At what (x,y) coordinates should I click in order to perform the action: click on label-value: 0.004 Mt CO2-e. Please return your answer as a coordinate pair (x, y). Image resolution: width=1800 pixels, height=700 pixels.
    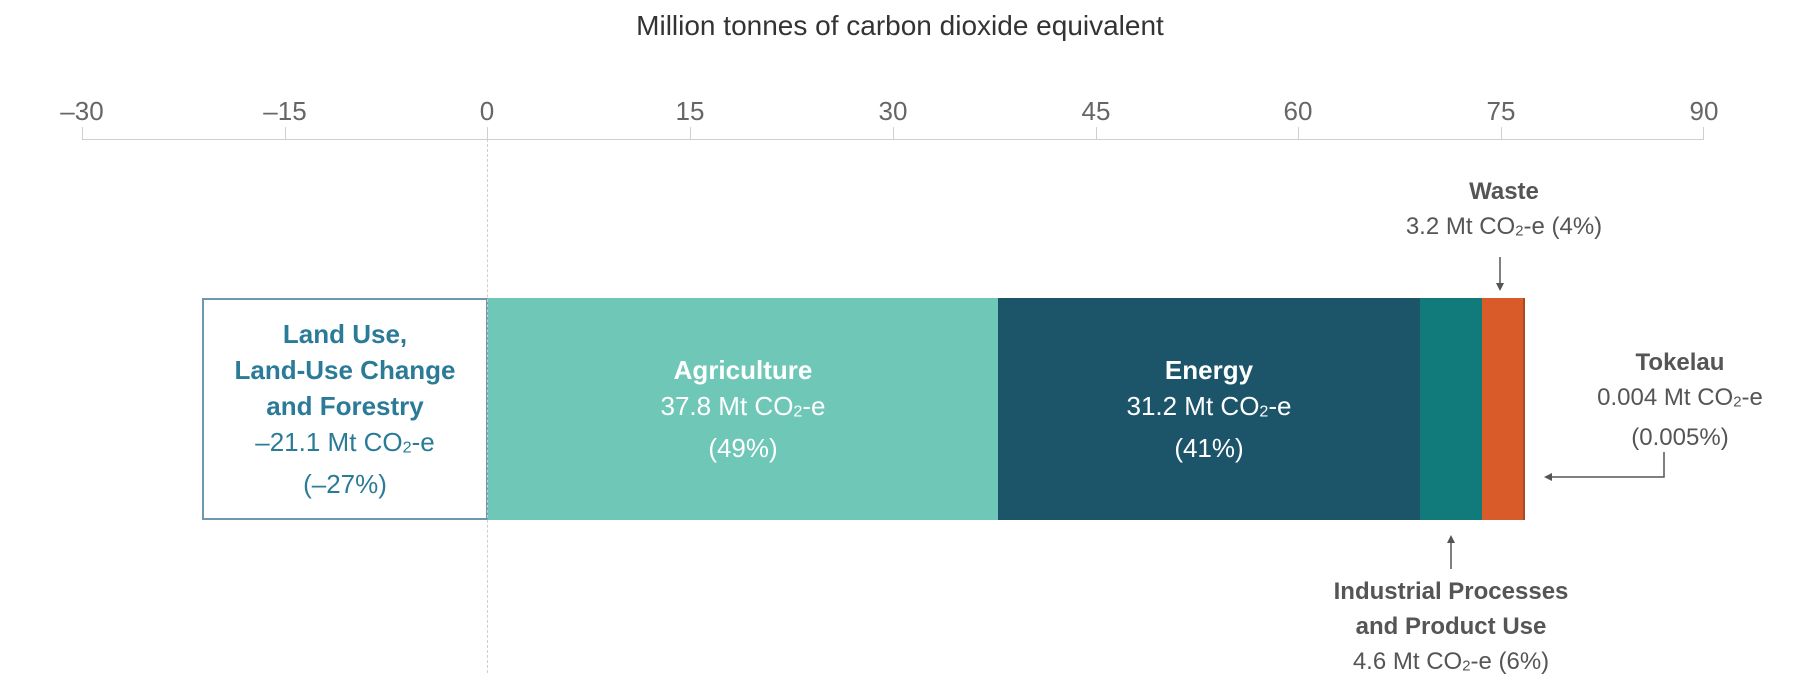
    Looking at the image, I should click on (1680, 397).